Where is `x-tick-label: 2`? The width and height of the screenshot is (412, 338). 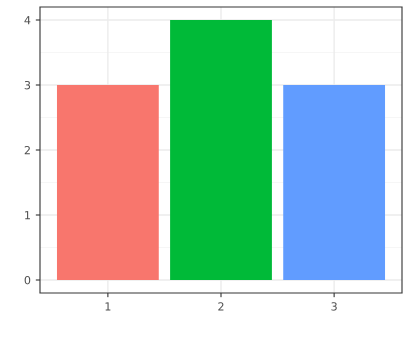
x-tick-label: 2 is located at coordinates (221, 306).